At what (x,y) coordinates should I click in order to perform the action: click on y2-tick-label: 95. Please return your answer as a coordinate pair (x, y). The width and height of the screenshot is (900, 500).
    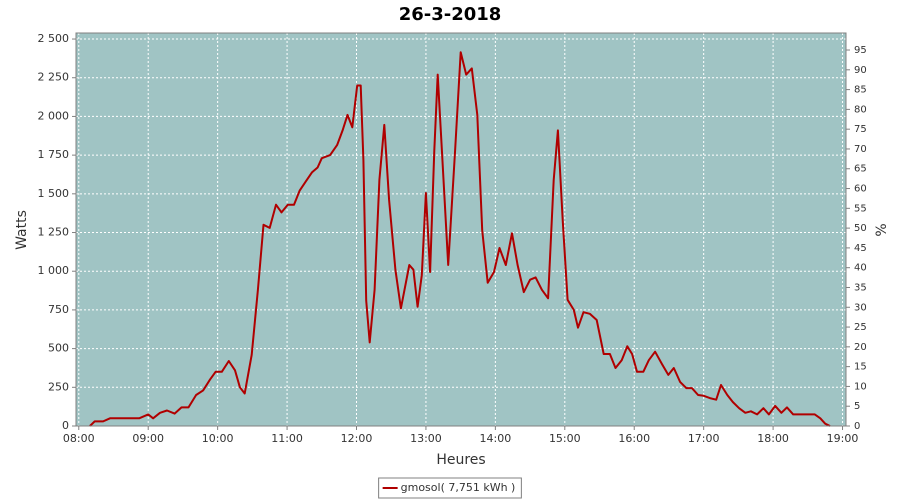
    Looking at the image, I should click on (860, 50).